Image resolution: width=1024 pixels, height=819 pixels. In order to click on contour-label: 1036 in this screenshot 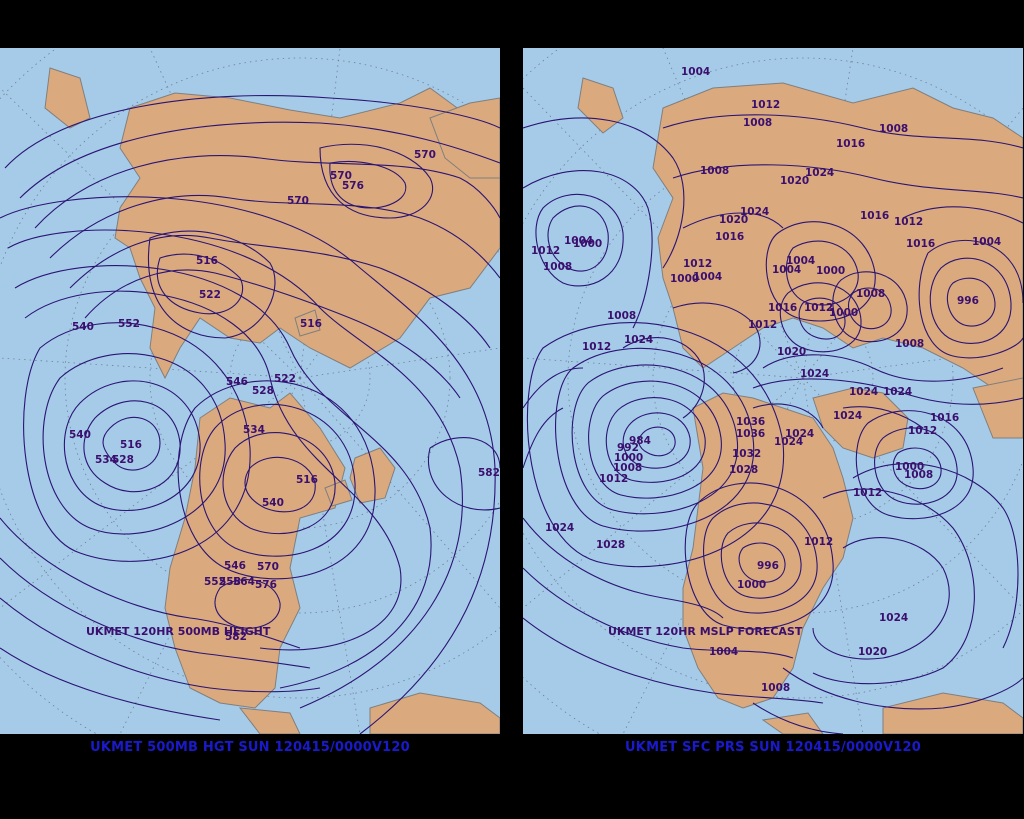, I will do `click(750, 422)`.